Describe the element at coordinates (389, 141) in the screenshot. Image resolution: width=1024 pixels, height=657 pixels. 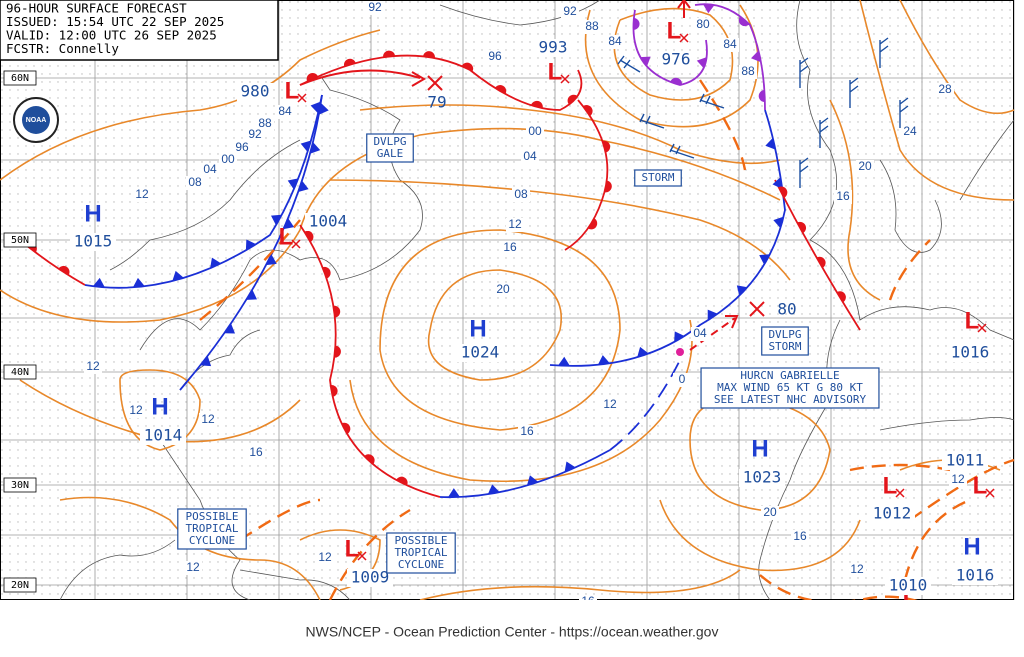
I see `text-box-line: DVLPG` at that location.